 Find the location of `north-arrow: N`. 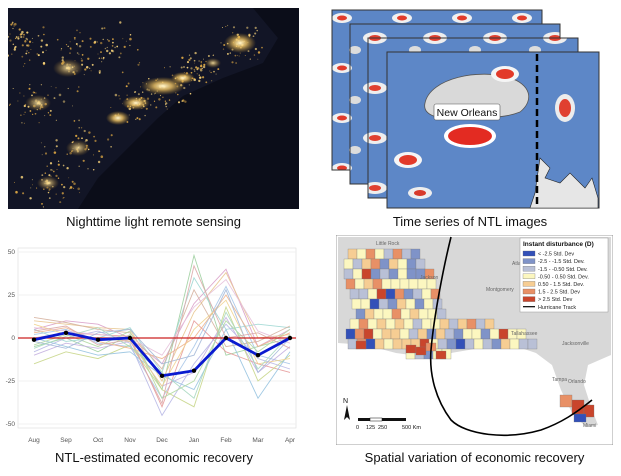

north-arrow: N is located at coordinates (346, 409).